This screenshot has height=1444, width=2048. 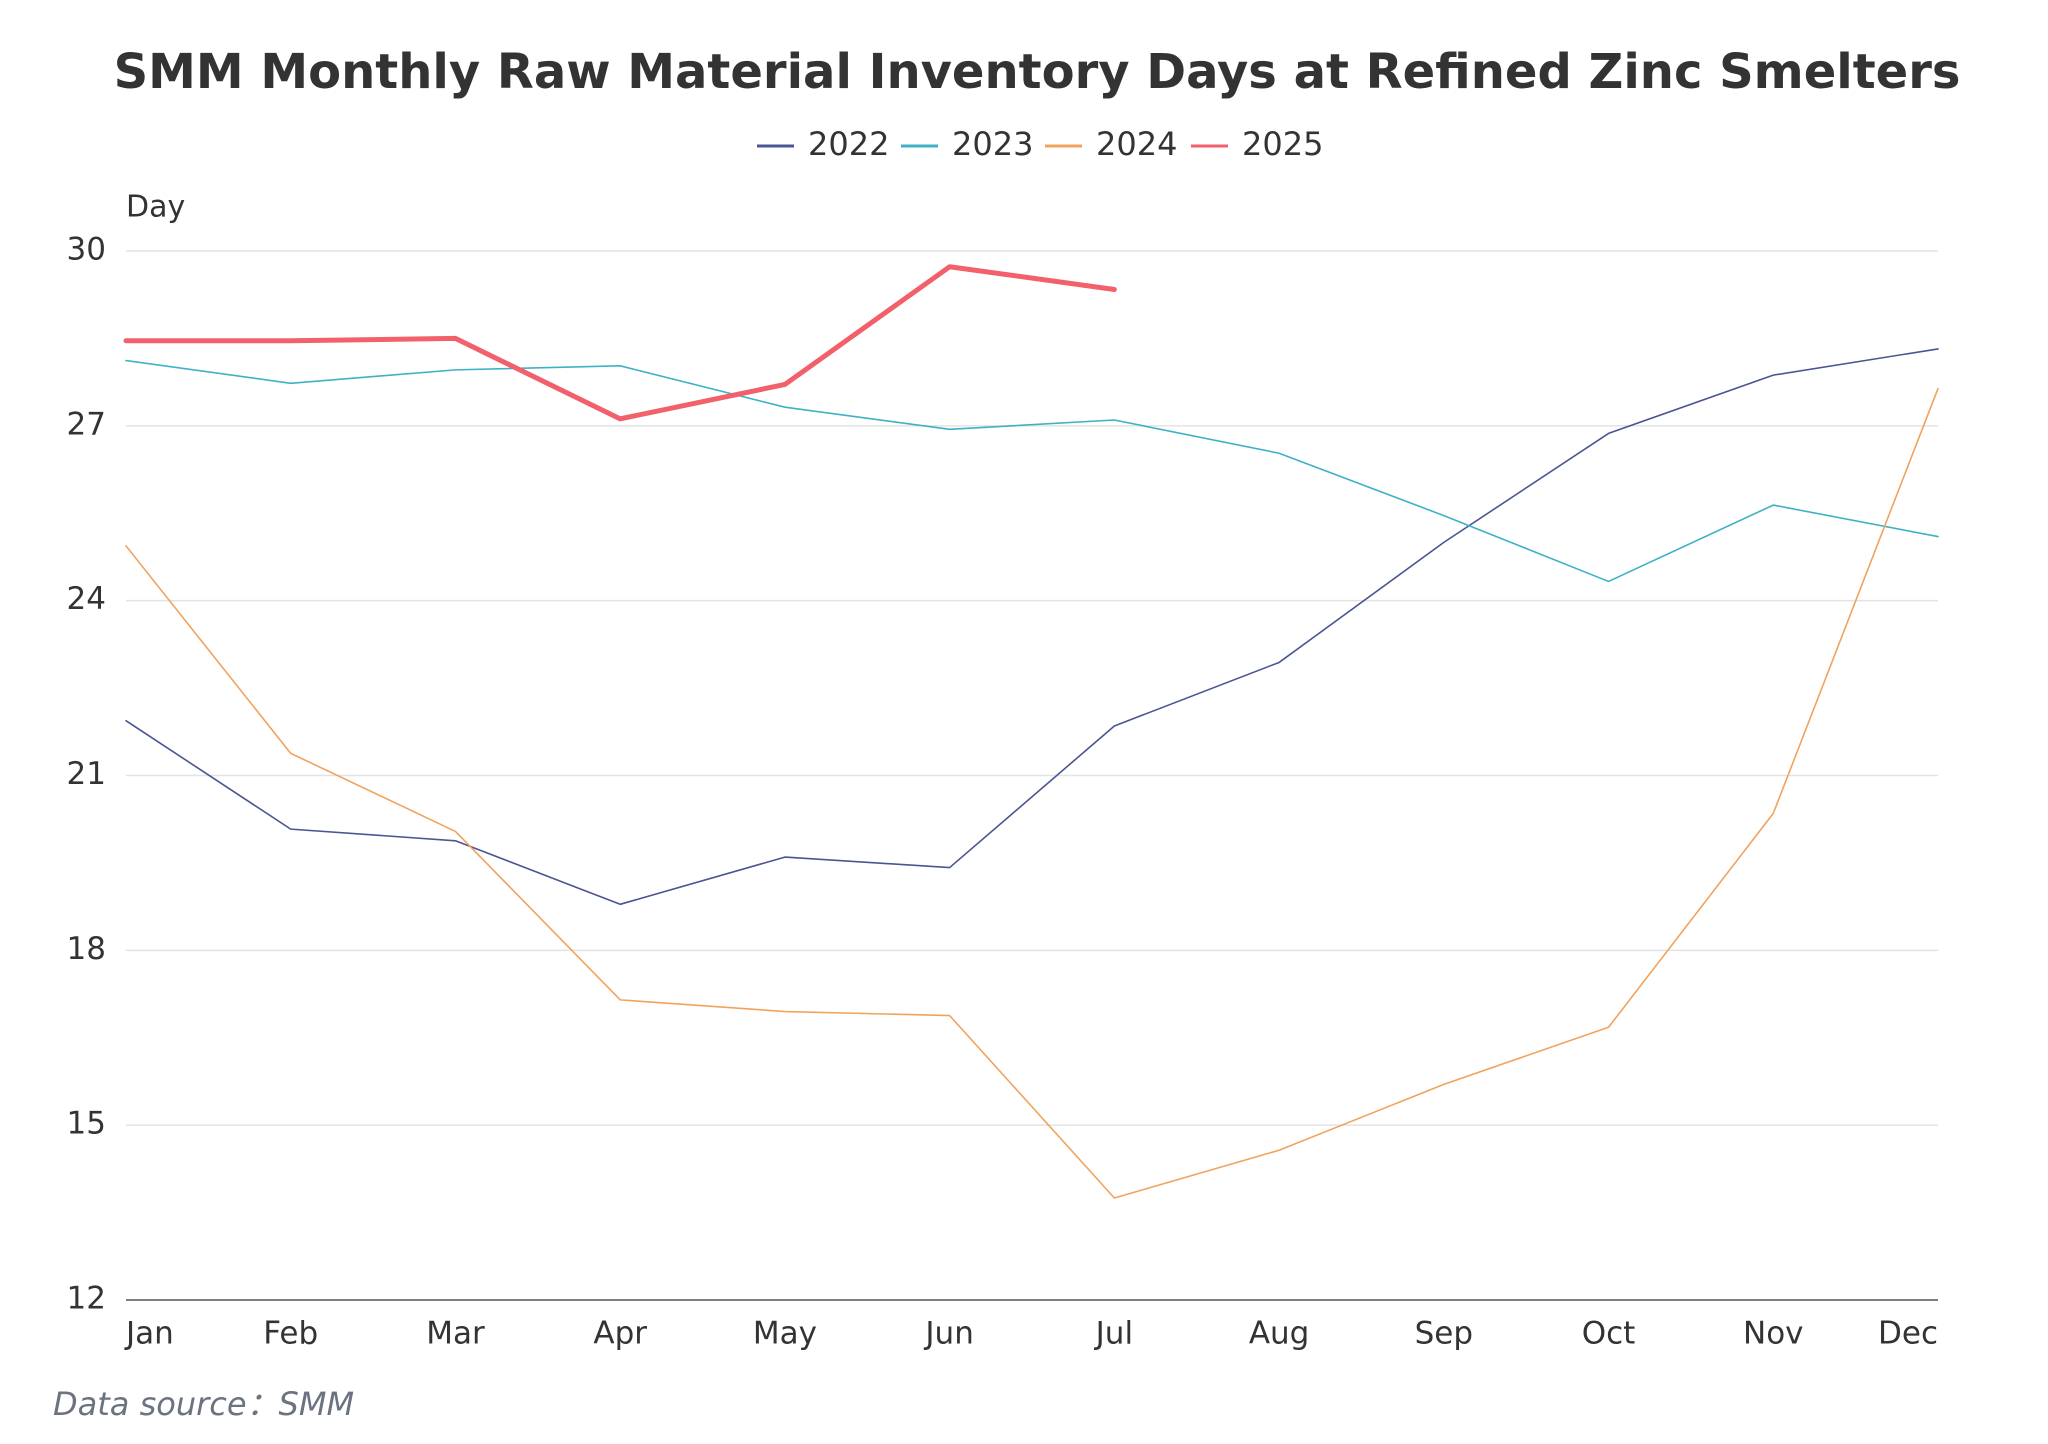 I want to click on x-tick-label: Mar, so click(x=455, y=1334).